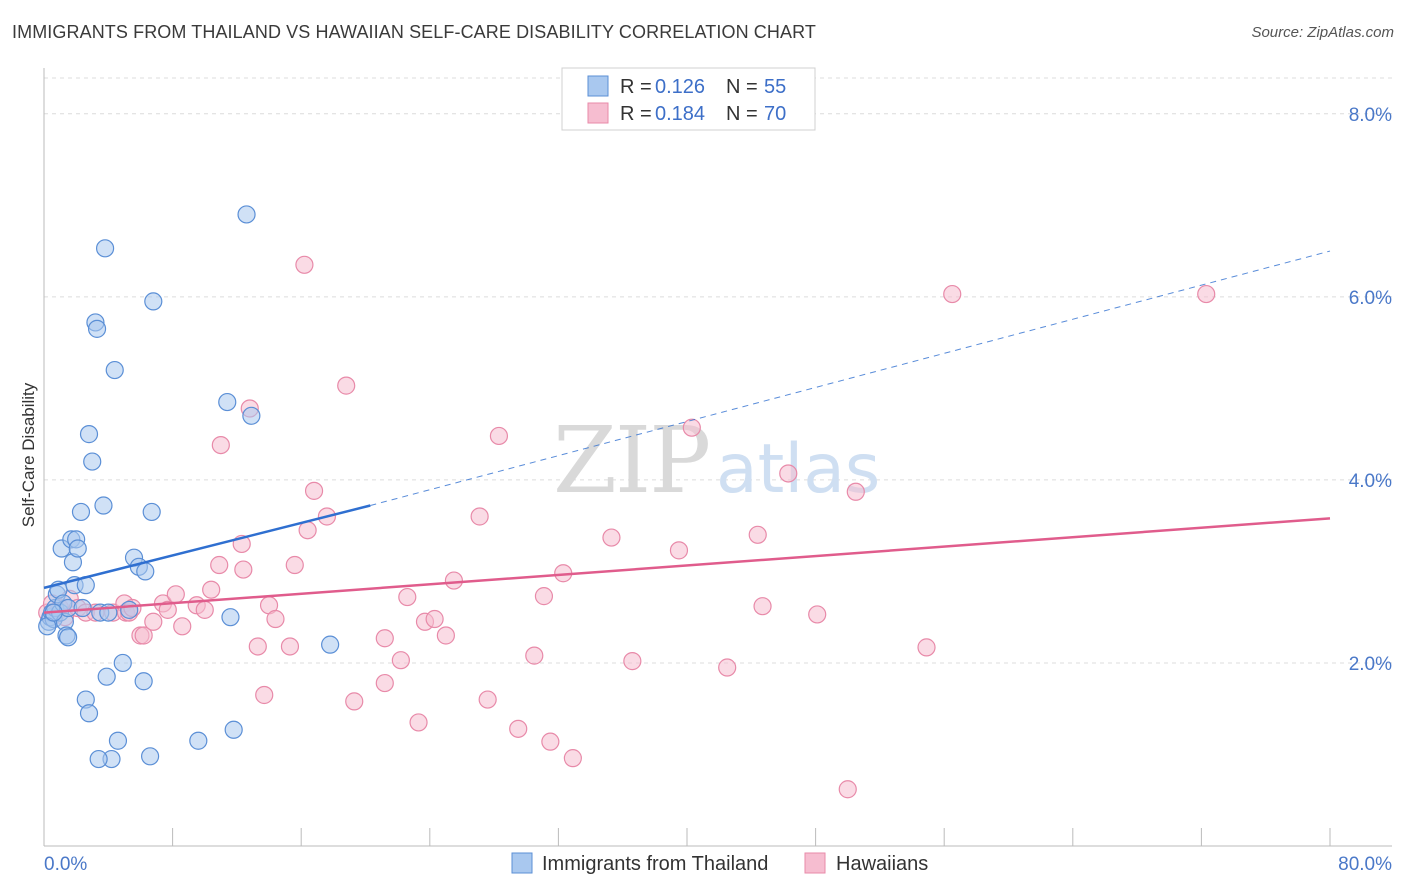  I want to click on y-tick-label: 8.0%, so click(1370, 115).